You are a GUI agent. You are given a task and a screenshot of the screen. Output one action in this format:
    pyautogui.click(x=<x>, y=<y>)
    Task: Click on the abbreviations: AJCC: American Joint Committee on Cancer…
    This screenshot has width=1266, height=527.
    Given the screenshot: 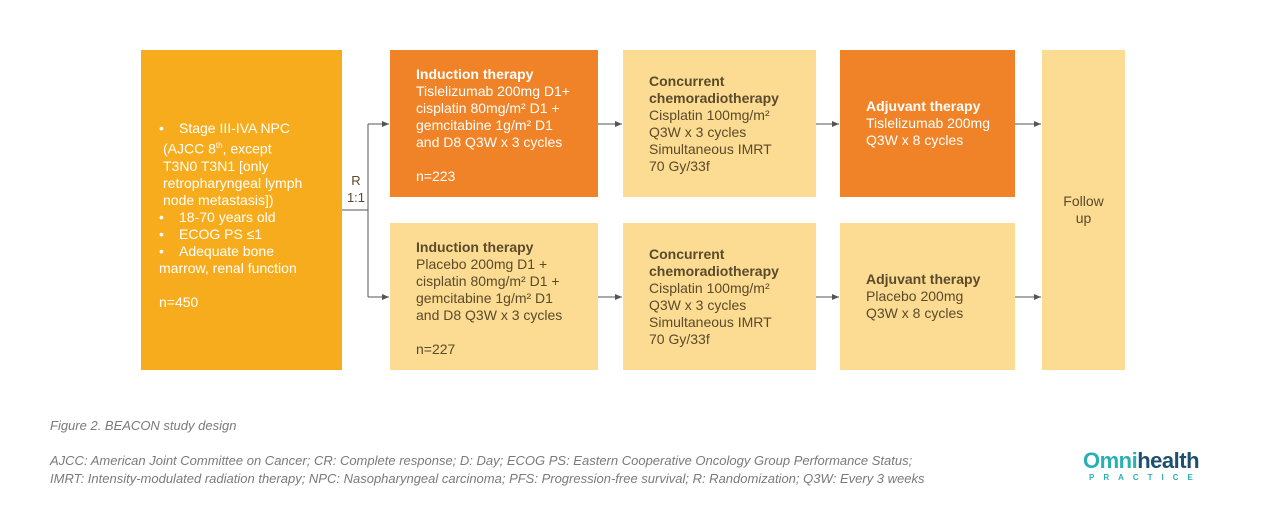 What is the action you would take?
    pyautogui.click(x=487, y=470)
    